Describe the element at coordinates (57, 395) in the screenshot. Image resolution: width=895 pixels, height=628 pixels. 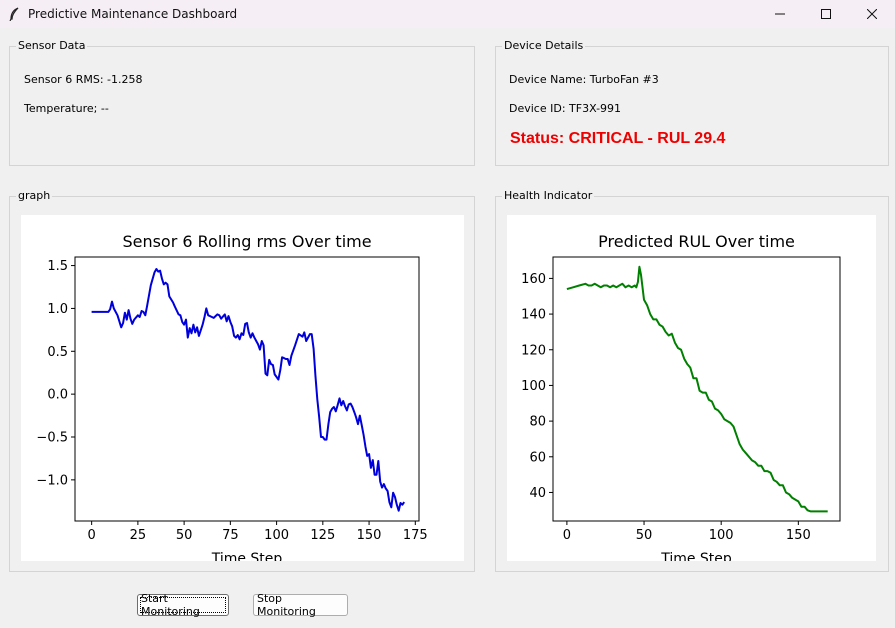
I see `y-tick-label: 0.0` at that location.